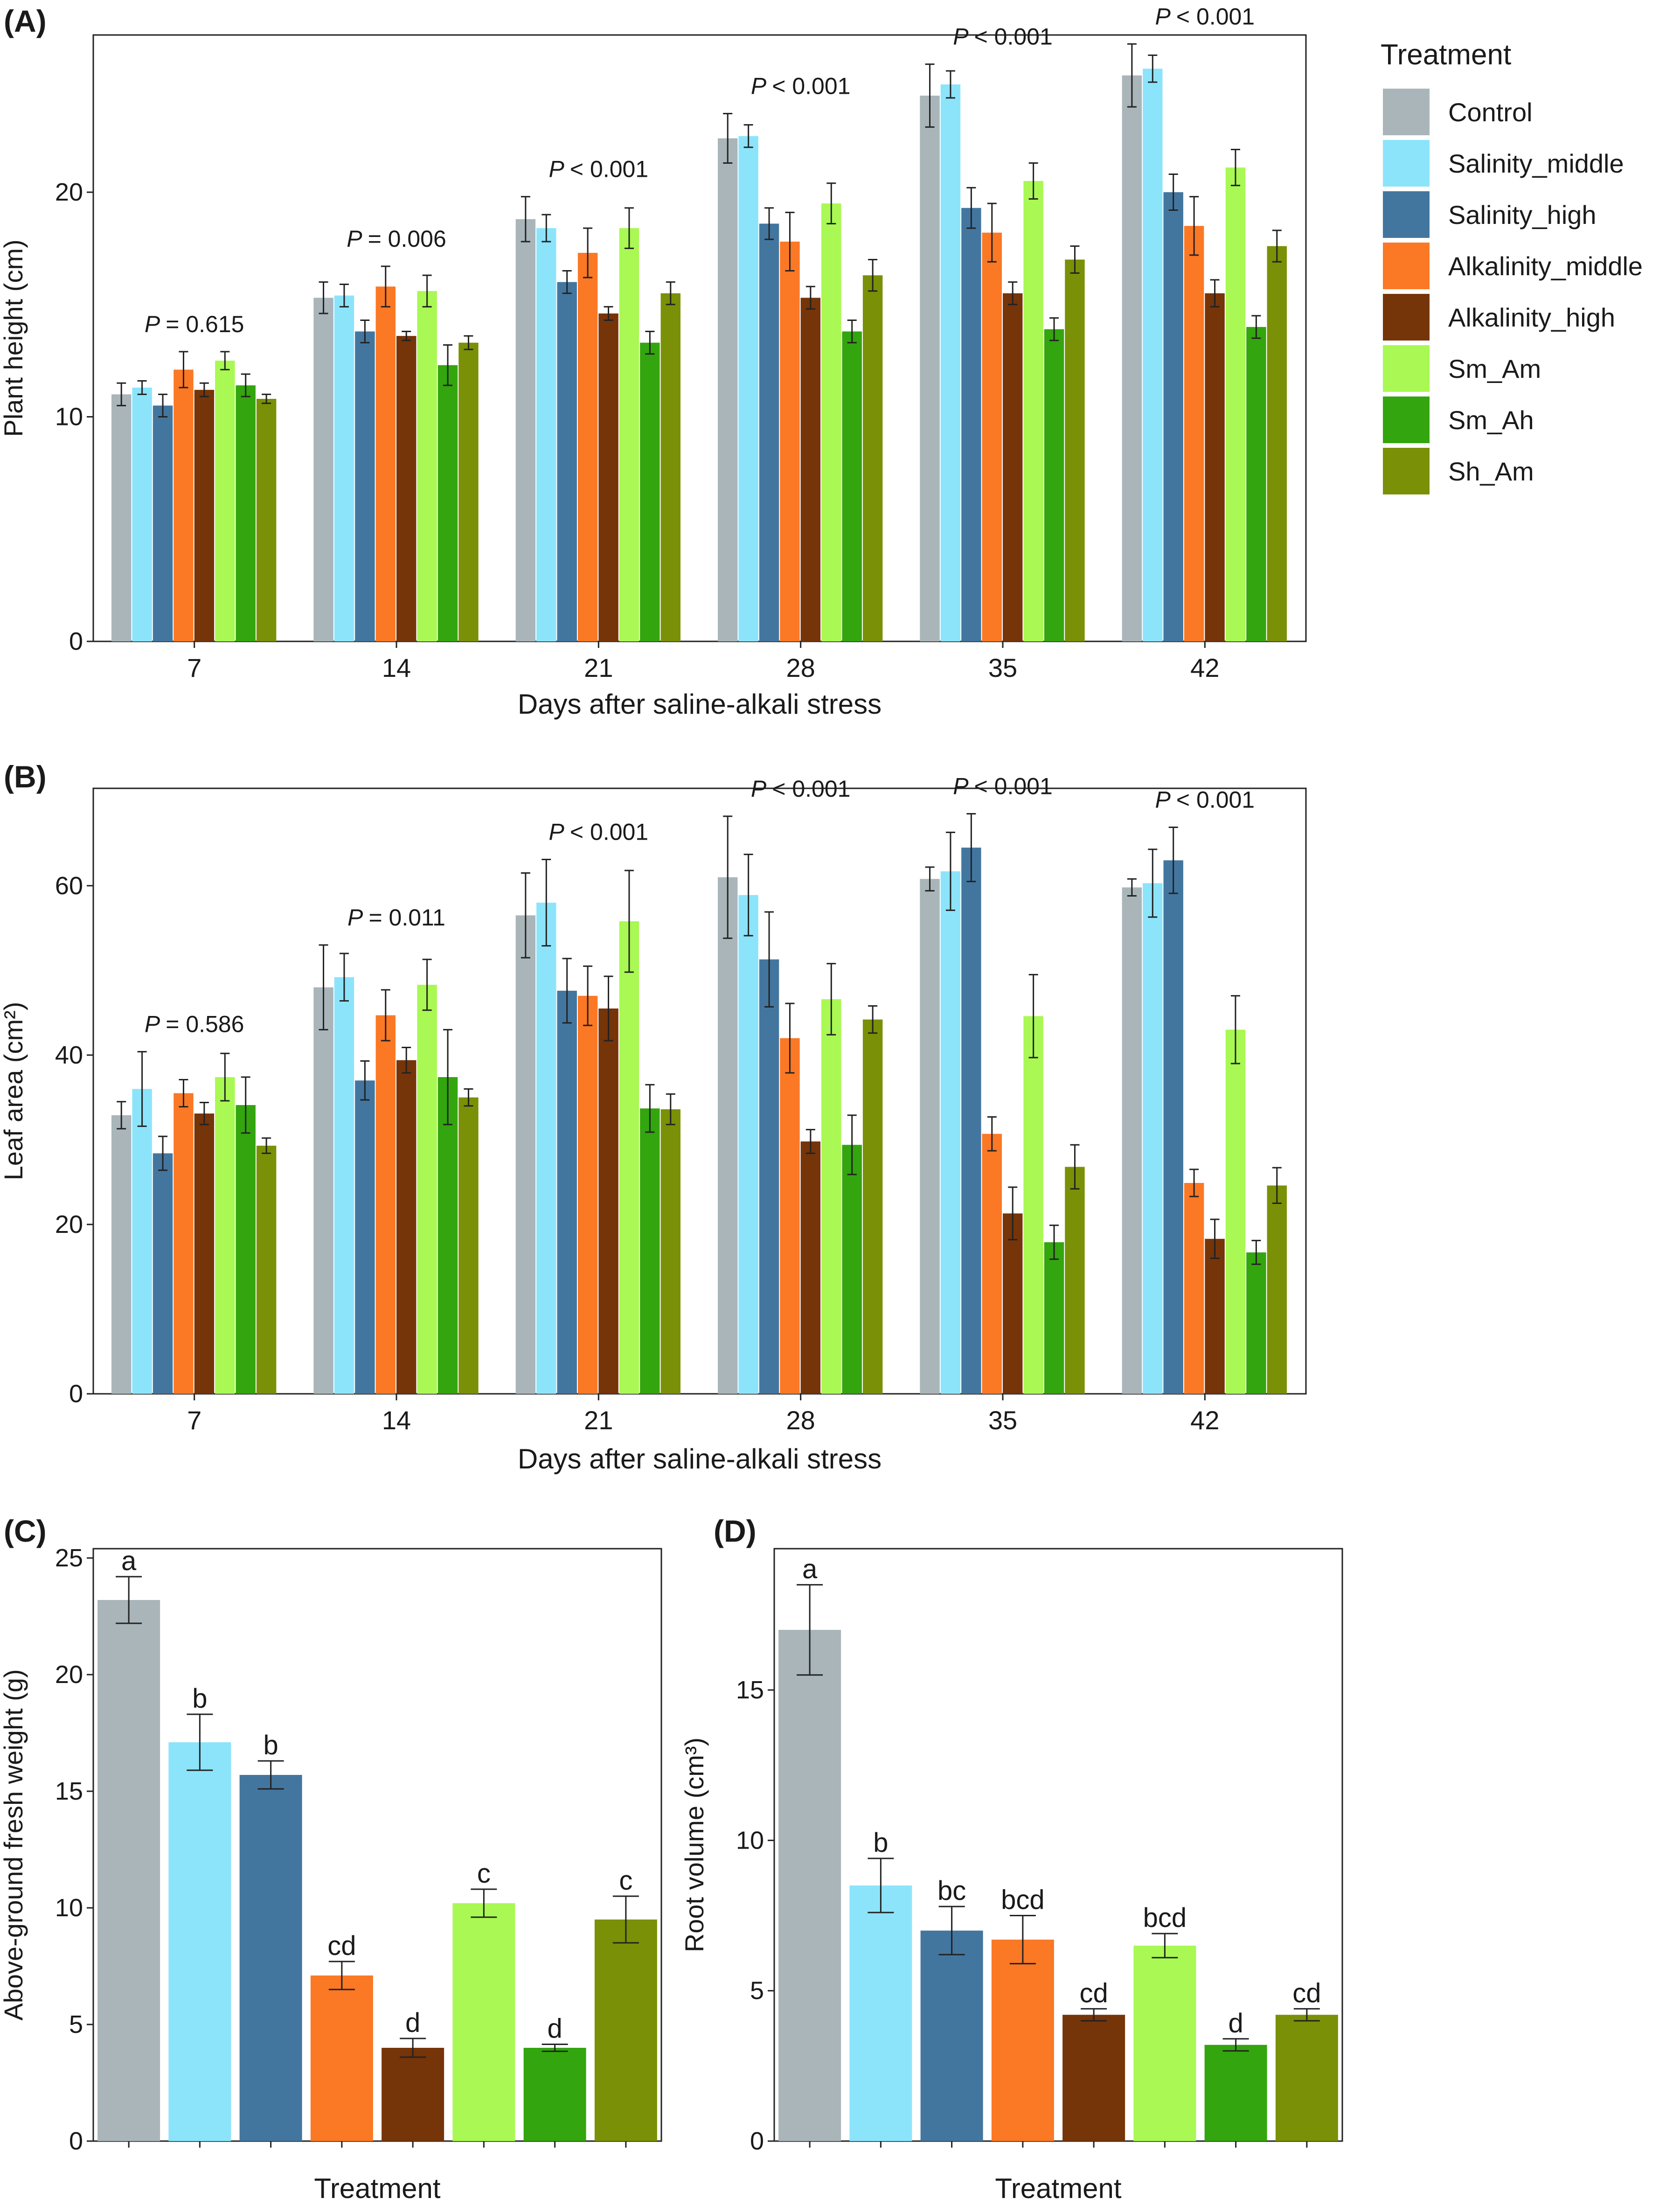 This screenshot has width=1680, height=2205. I want to click on legend-item-label: Salinity_high, so click(1522, 215).